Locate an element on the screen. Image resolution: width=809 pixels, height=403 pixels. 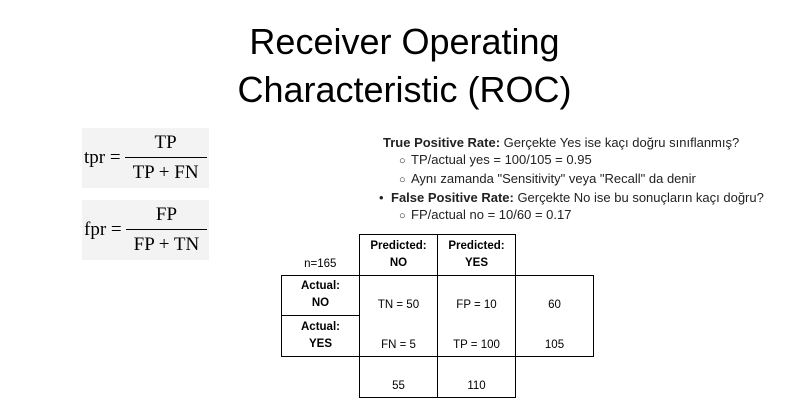
row-label-actual-no: Actual: NO is located at coordinates (320, 295).